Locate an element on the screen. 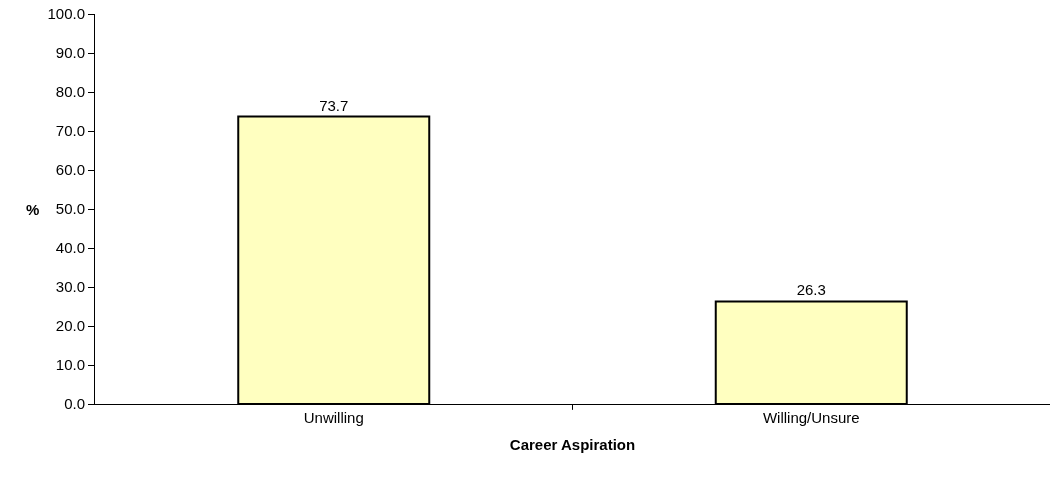 The width and height of the screenshot is (1050, 482). y-tick-label: 0.0 is located at coordinates (74, 404).